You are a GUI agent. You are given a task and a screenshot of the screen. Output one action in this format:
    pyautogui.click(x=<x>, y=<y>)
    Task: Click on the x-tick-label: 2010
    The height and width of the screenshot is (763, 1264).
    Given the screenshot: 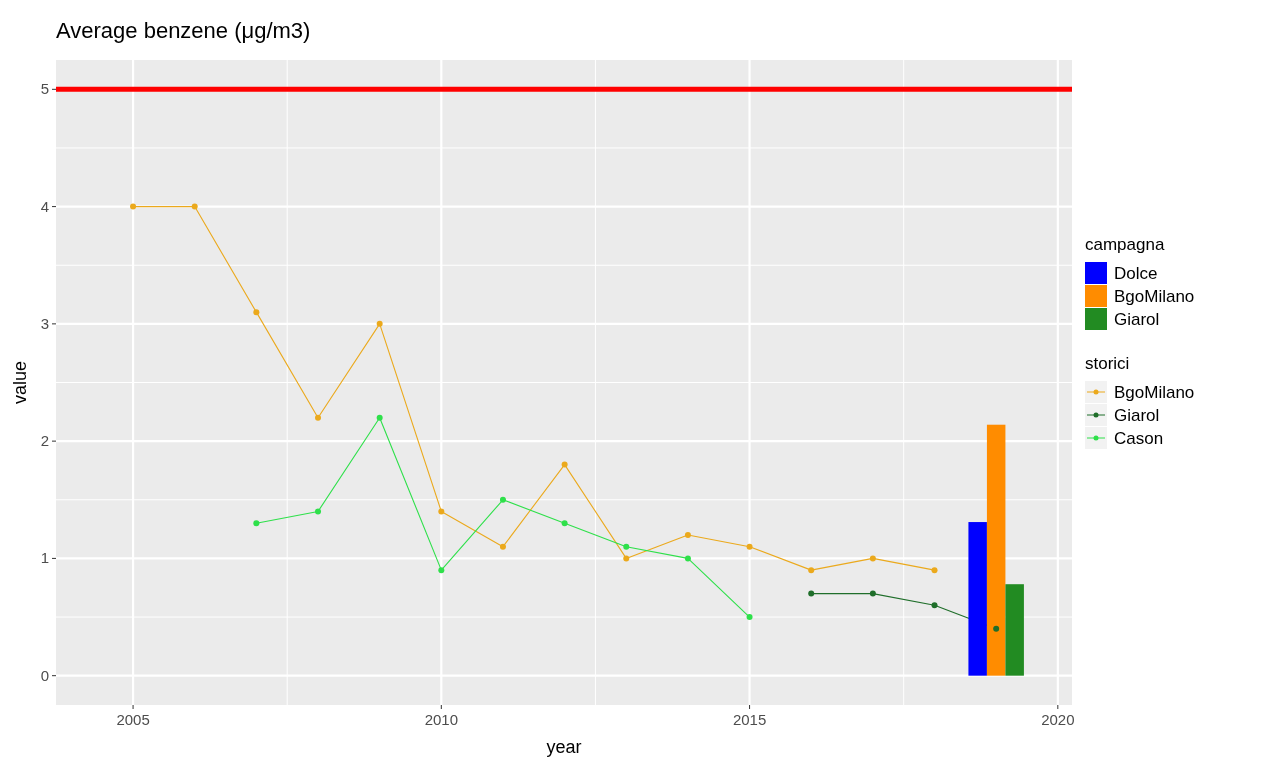 What is the action you would take?
    pyautogui.click(x=441, y=719)
    